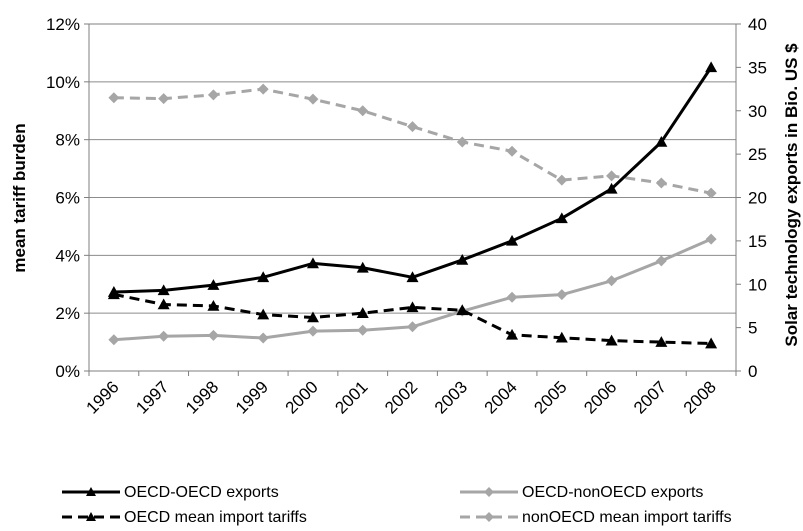 The image size is (803, 531). What do you see at coordinates (152, 397) in the screenshot?
I see `x-tick-label: 1997` at bounding box center [152, 397].